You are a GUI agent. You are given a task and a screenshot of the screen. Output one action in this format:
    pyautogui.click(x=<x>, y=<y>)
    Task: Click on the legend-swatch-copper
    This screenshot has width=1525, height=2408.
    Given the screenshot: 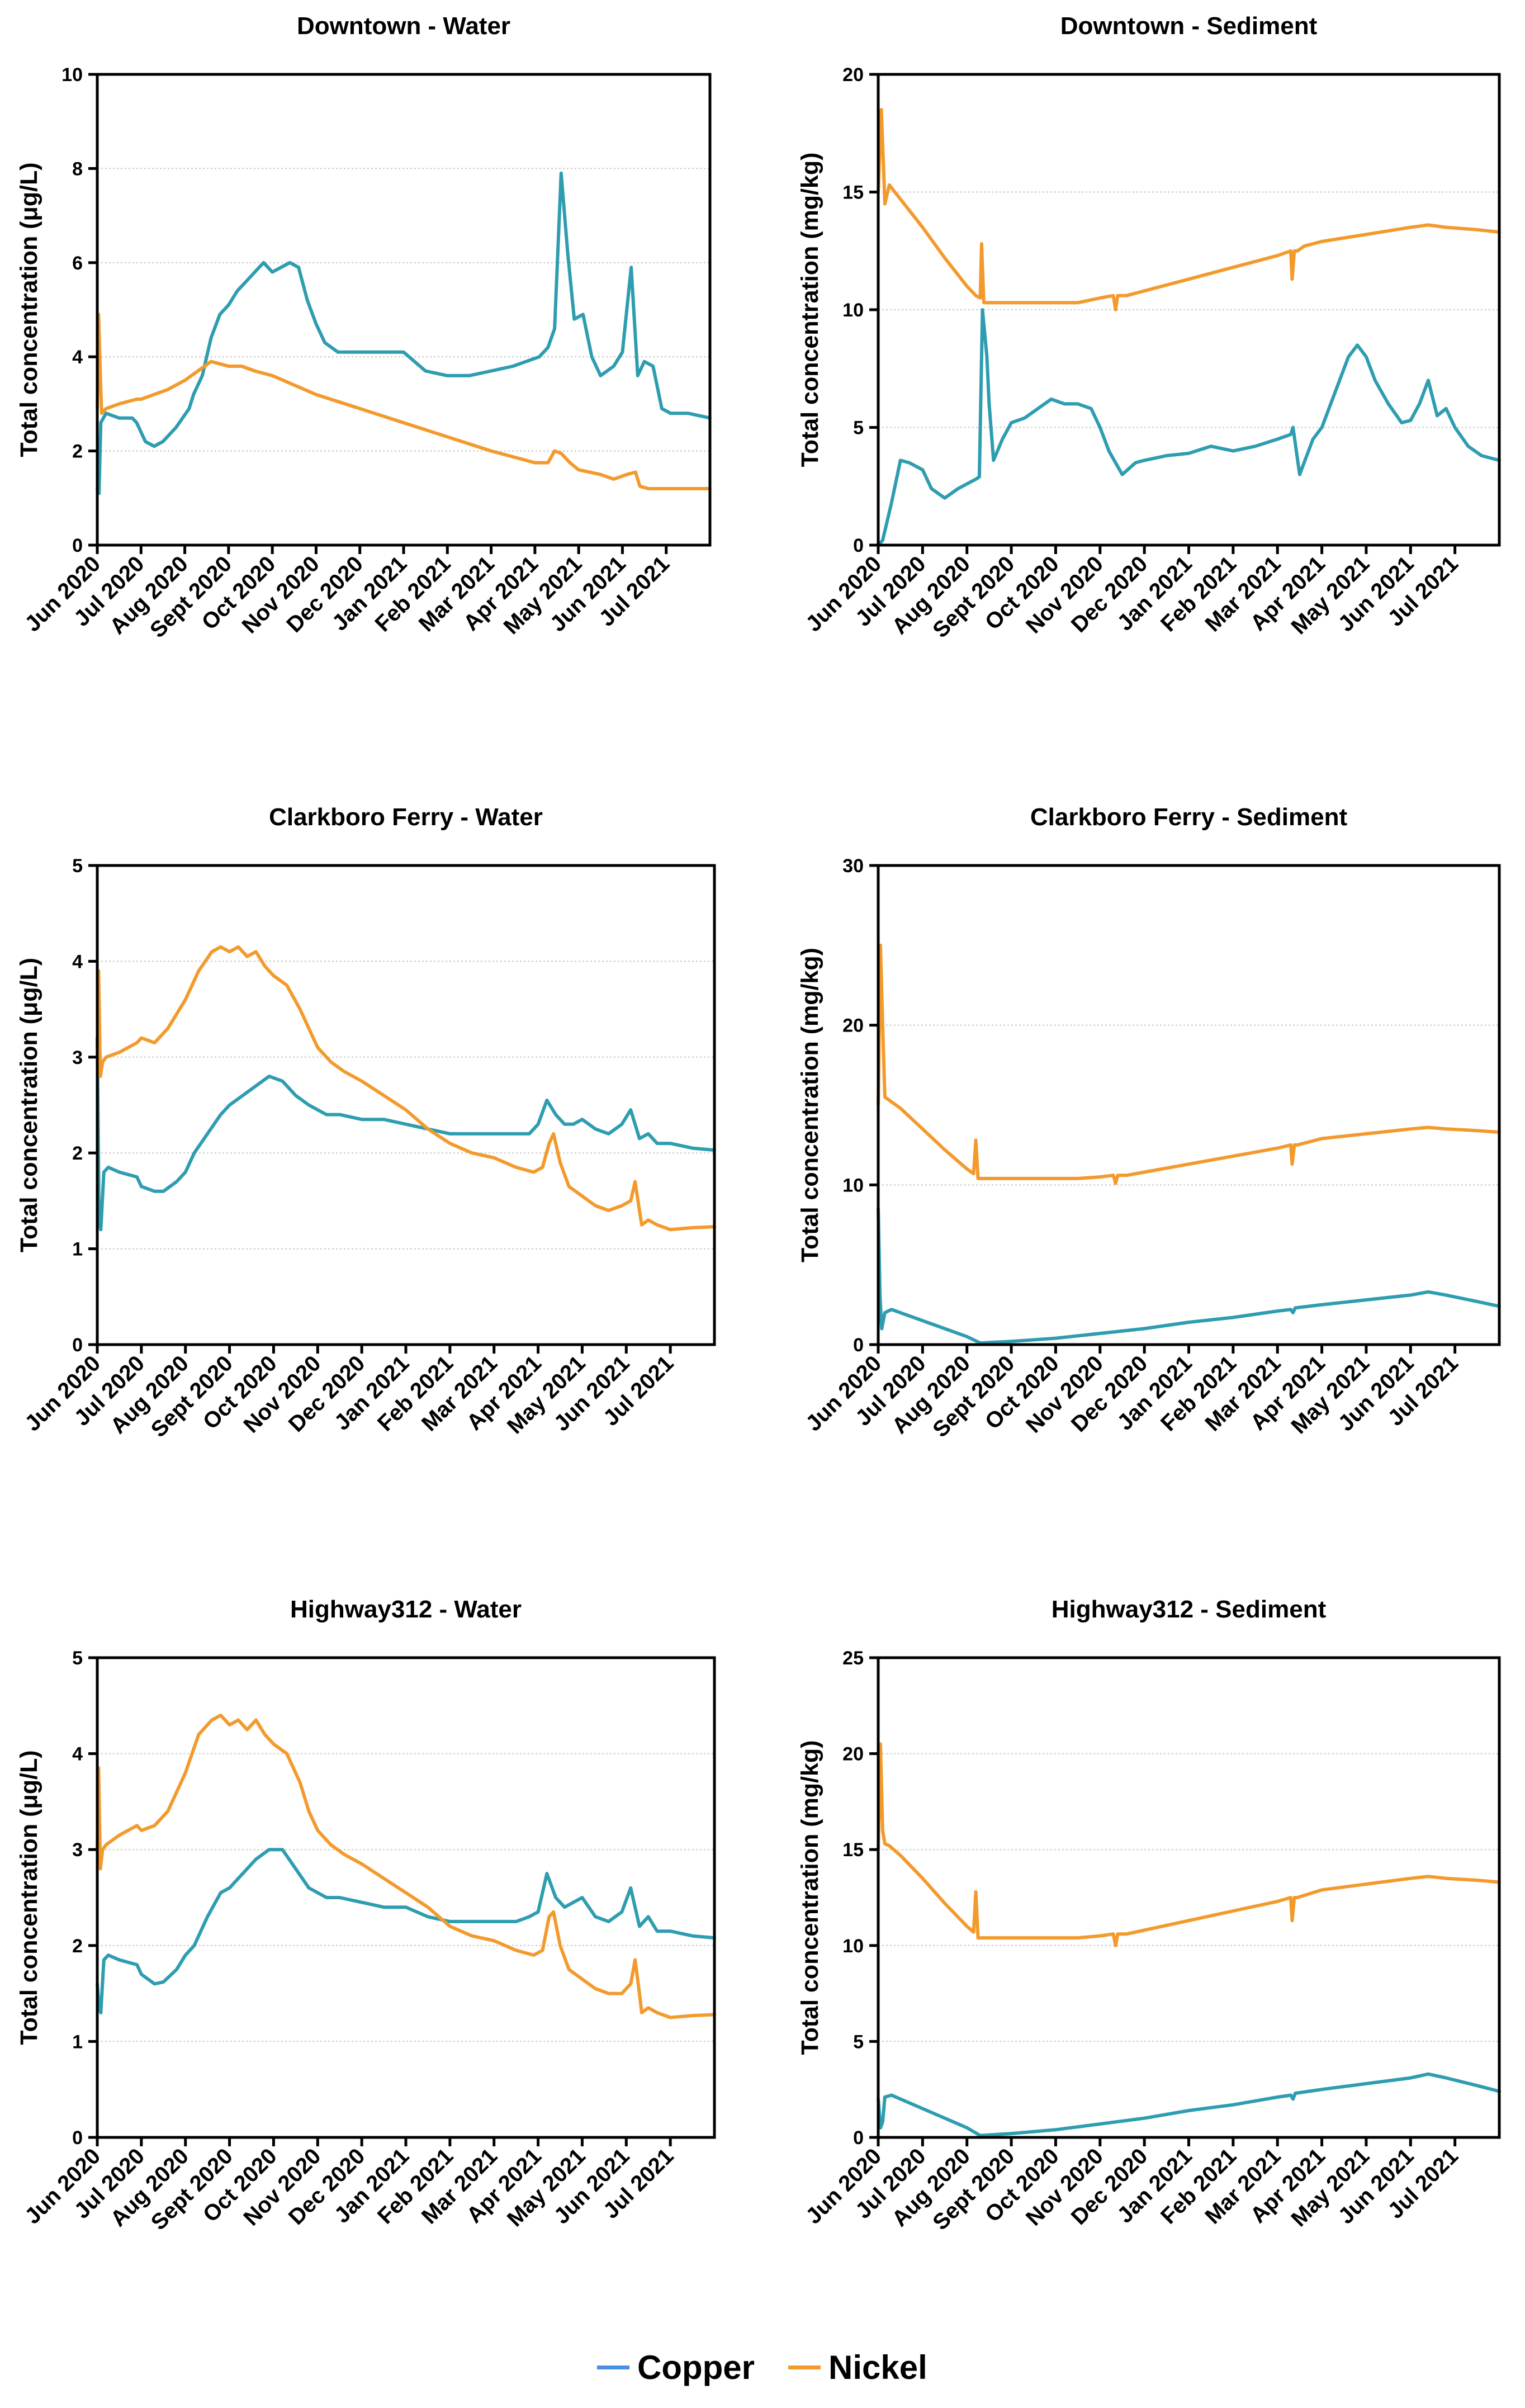 What is the action you would take?
    pyautogui.click(x=613, y=2368)
    